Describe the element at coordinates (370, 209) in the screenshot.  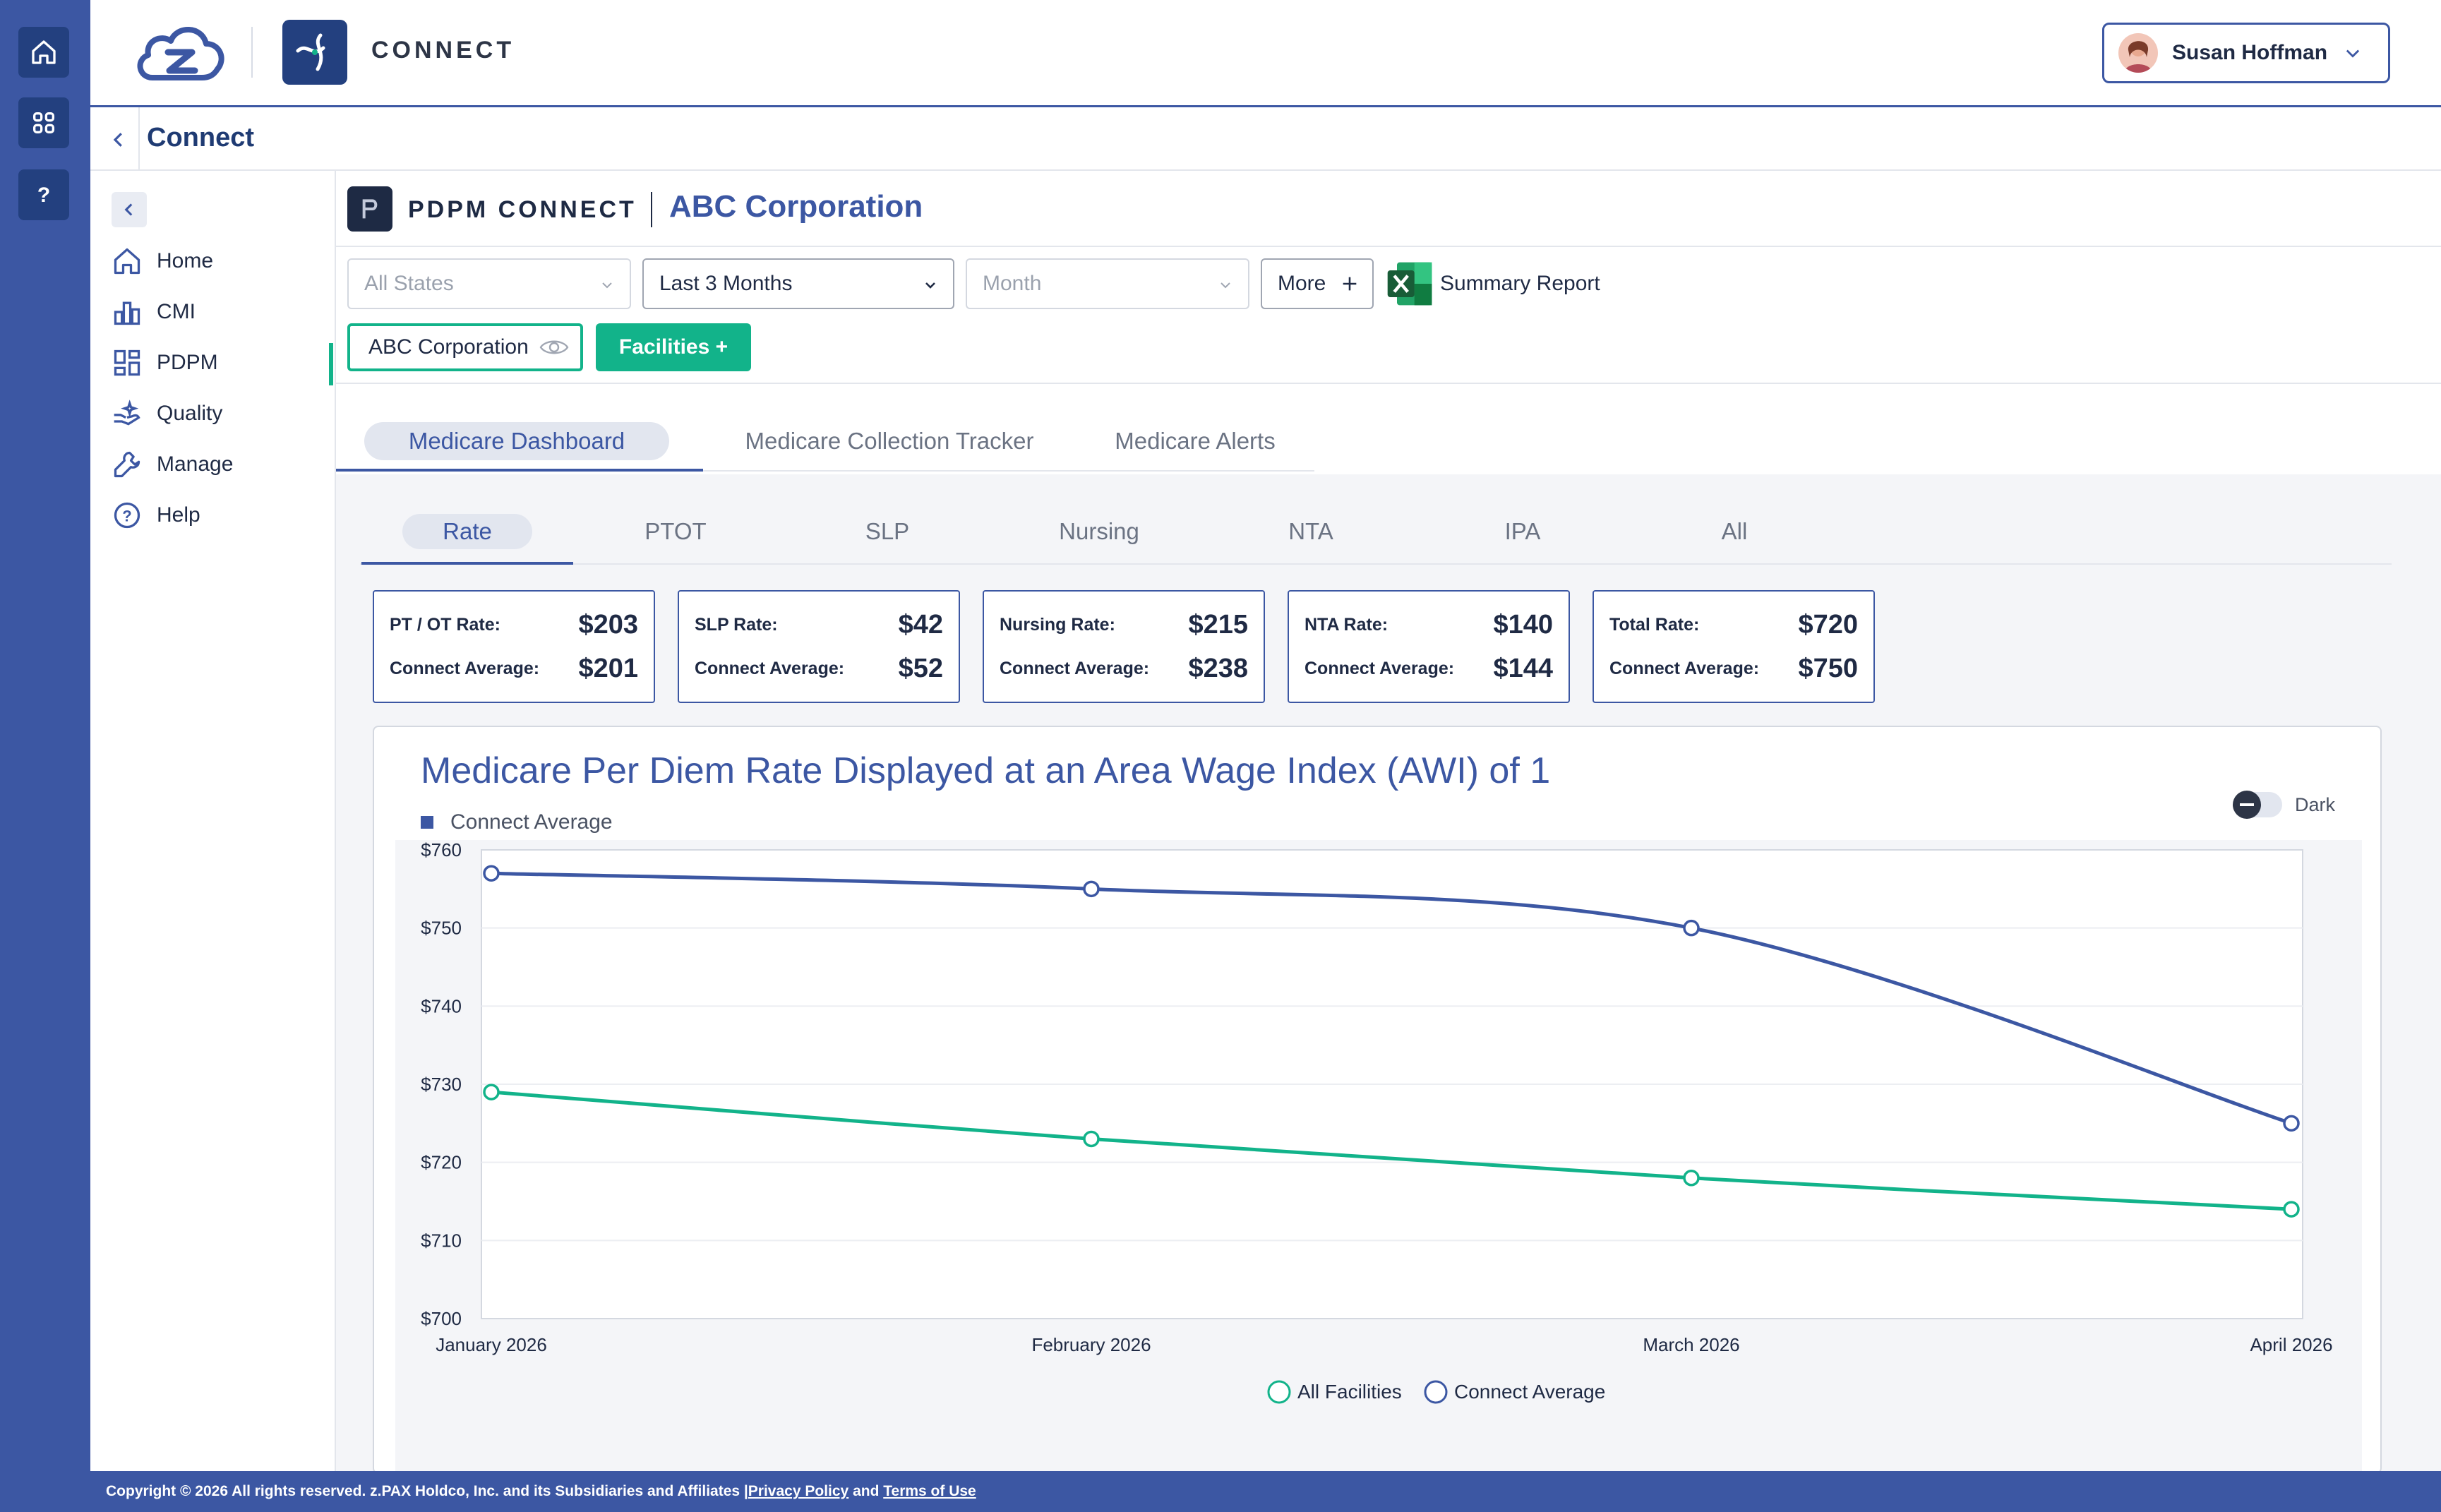
I see `pdpm-logo-icon` at that location.